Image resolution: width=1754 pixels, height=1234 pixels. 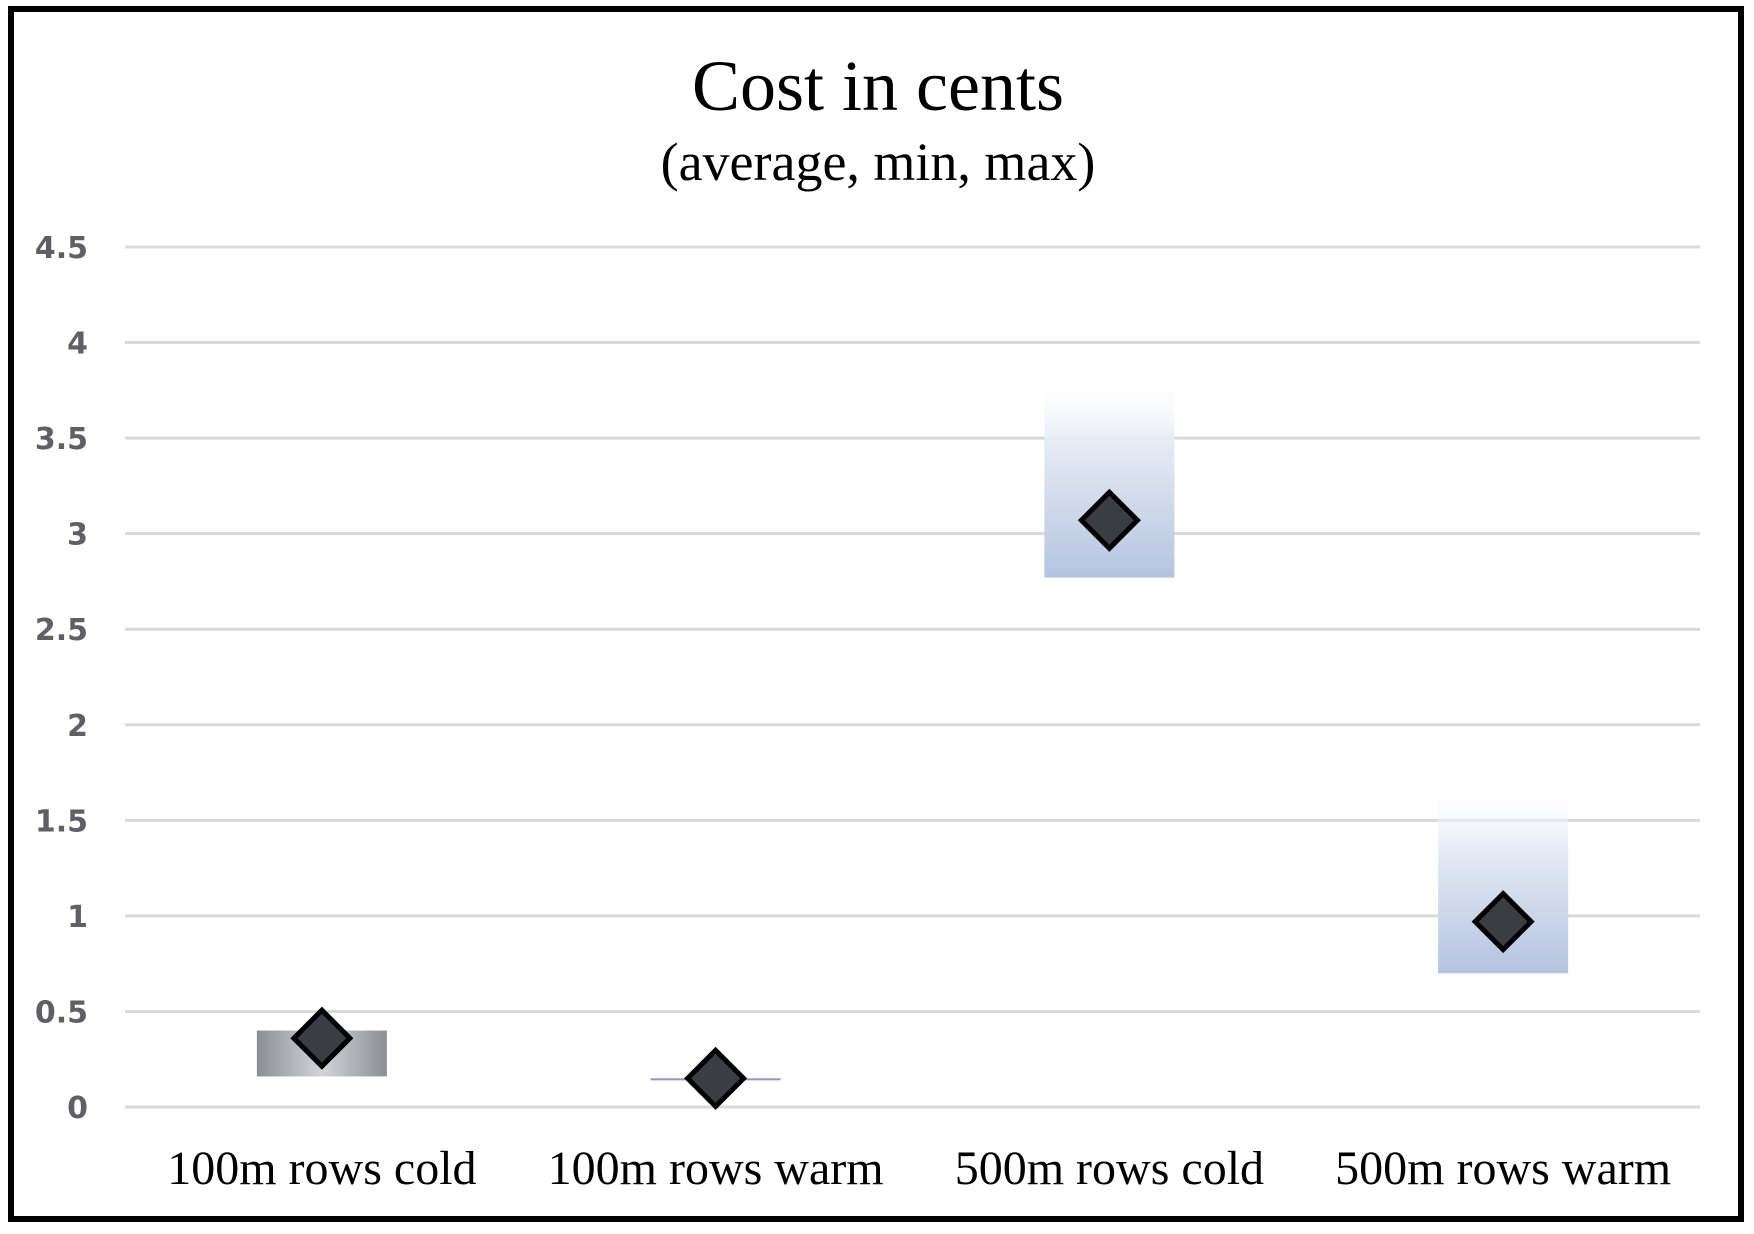 What do you see at coordinates (716, 1168) in the screenshot?
I see `x-tick-label: 100m rows warm` at bounding box center [716, 1168].